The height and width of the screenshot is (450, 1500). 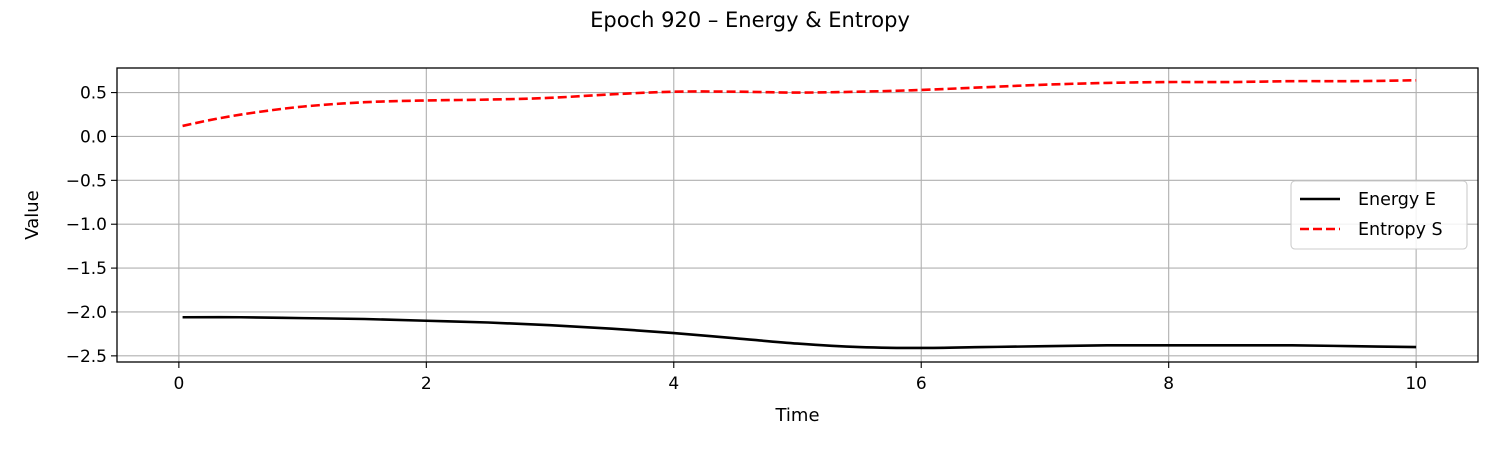 I want to click on x-axis-label: Time, so click(x=796, y=415).